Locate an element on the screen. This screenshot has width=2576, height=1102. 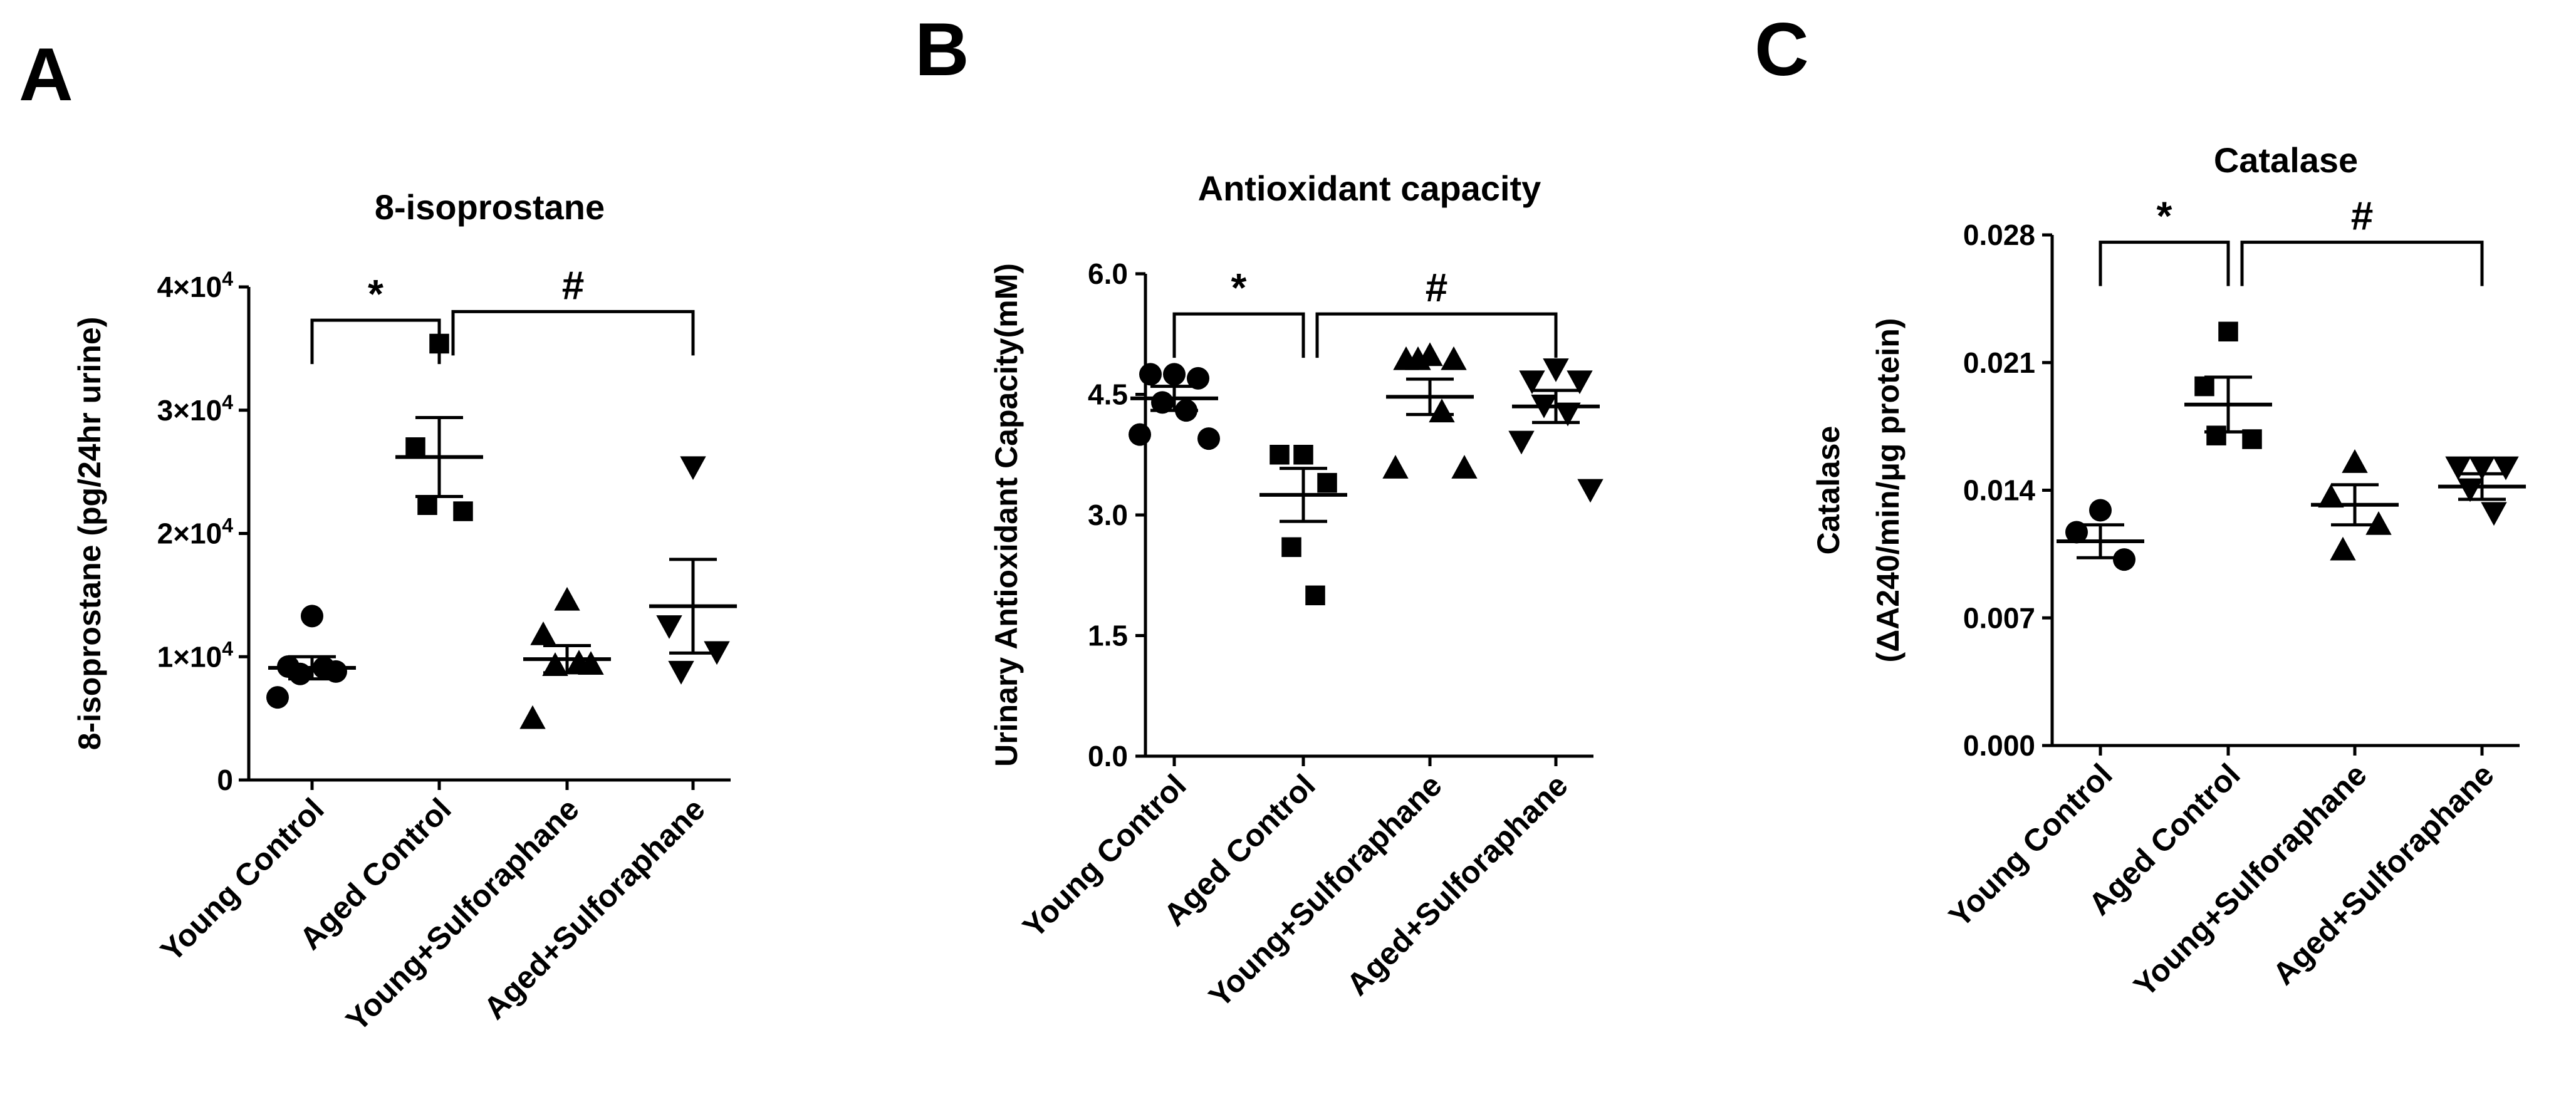
y-tick-label: 0.028 is located at coordinates (1999, 235).